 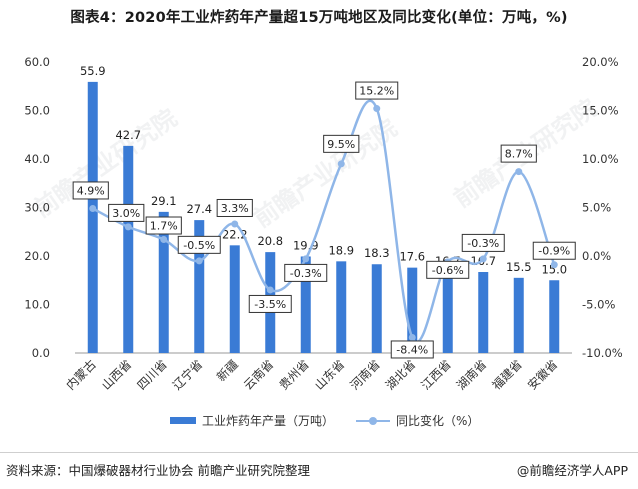 I want to click on bar-value-label: 18.9, so click(x=341, y=250).